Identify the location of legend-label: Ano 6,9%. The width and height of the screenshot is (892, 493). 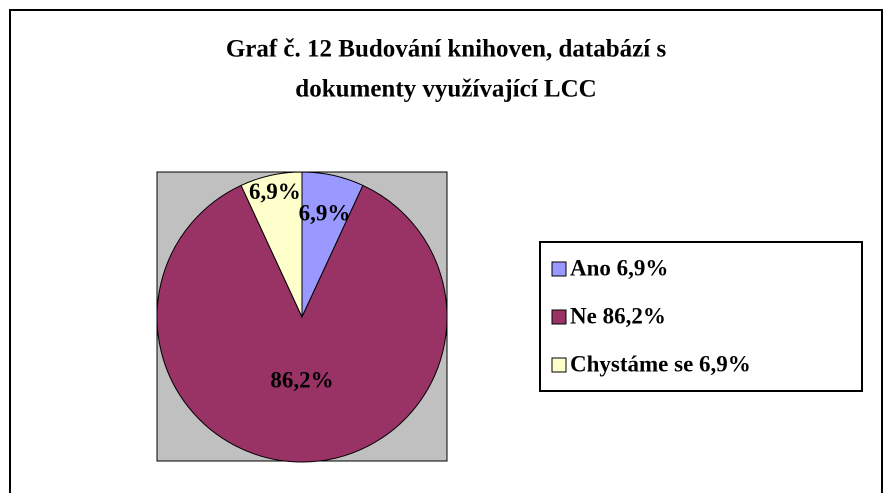
(619, 267).